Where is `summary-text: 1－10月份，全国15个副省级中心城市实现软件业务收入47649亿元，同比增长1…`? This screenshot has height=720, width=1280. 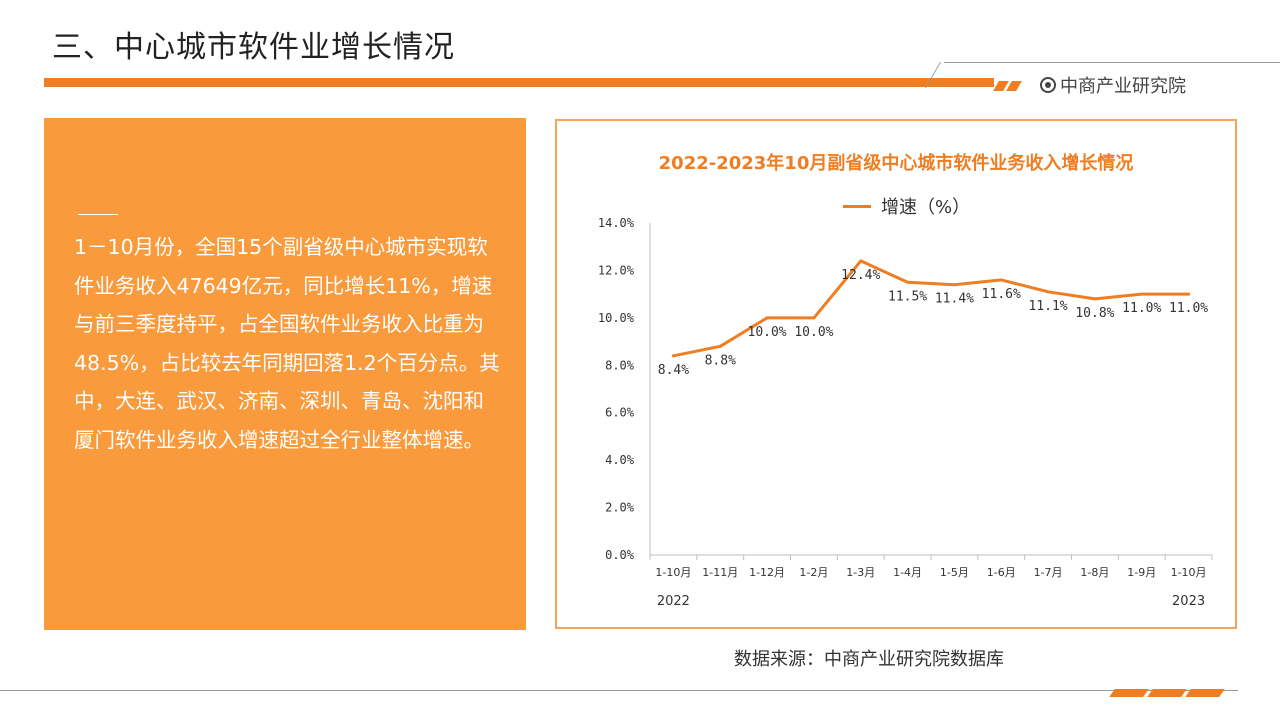
summary-text: 1－10月份，全国15个副省级中心城市实现软件业务收入47649亿元，同比增长1… is located at coordinates (287, 343).